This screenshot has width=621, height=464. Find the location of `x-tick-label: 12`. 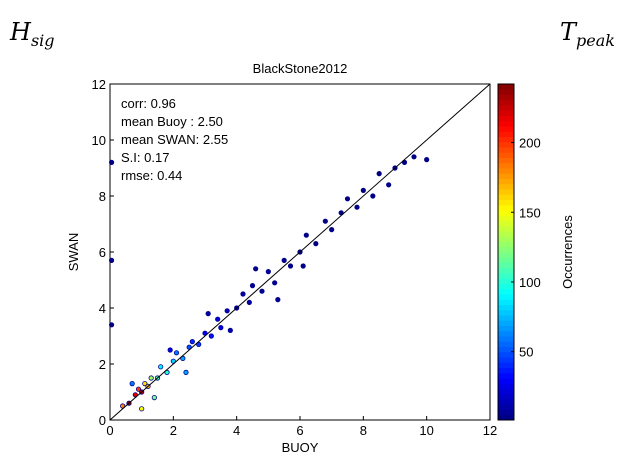

x-tick-label: 12 is located at coordinates (490, 430).